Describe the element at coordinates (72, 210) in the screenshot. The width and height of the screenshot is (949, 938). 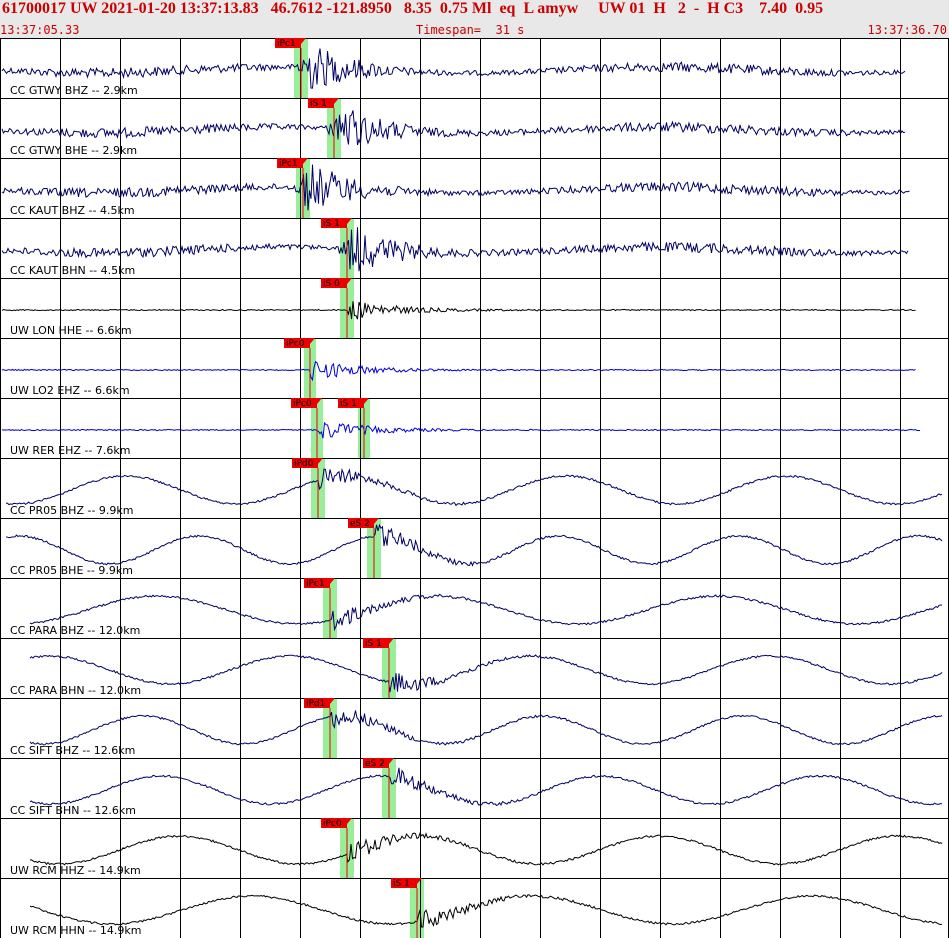
I see `trace-label: CC KAUT BHZ -- 4.5km` at that location.